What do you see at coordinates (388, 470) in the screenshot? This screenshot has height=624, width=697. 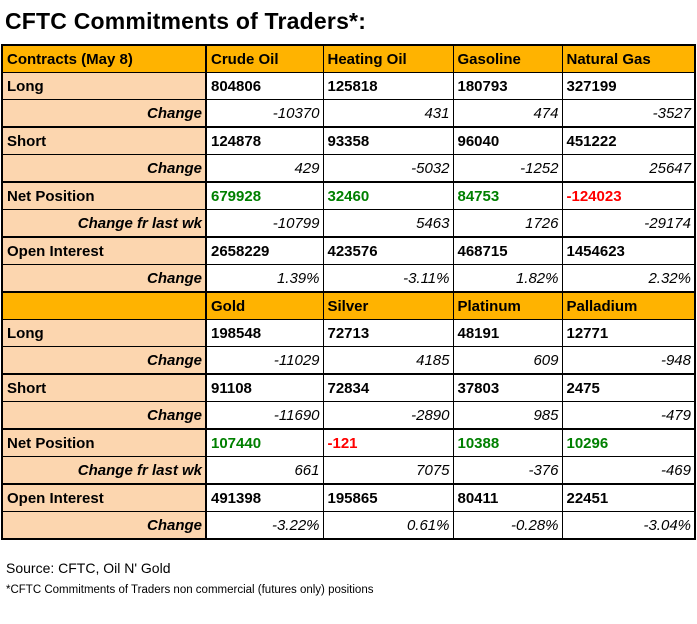 I see `value-cell: 7075` at bounding box center [388, 470].